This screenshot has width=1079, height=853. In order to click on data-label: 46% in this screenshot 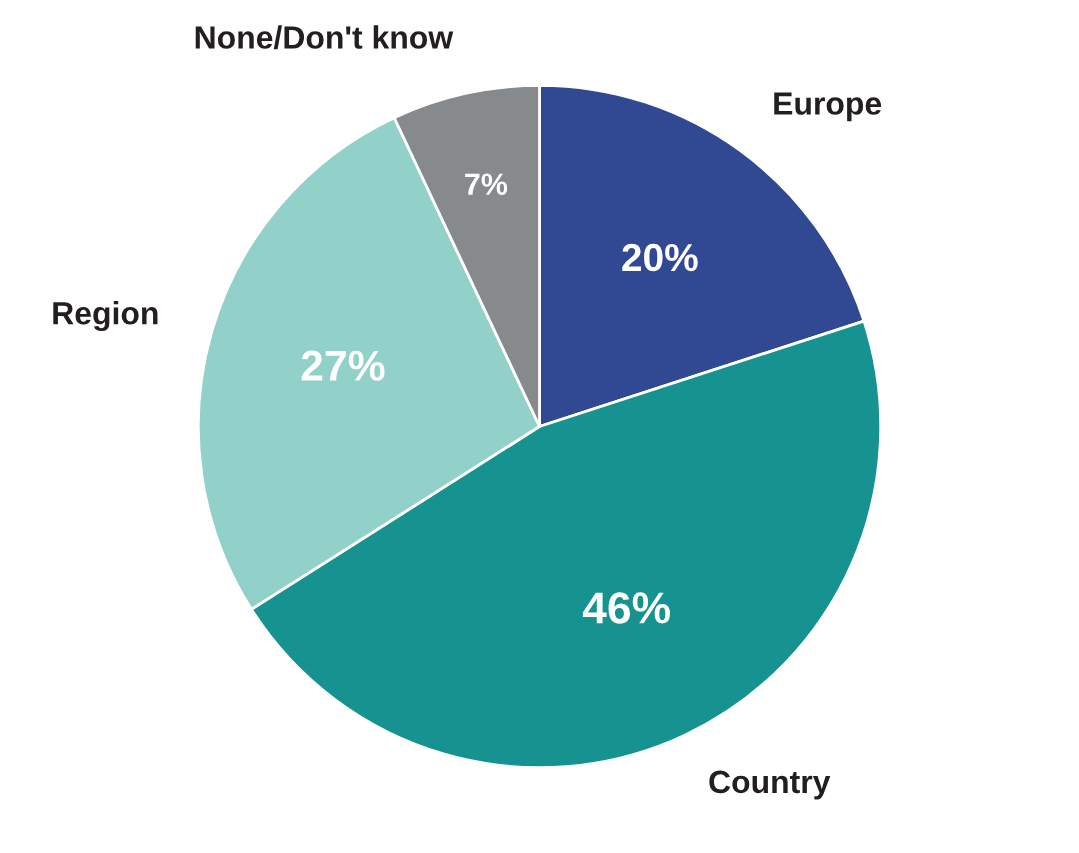, I will do `click(626, 608)`.